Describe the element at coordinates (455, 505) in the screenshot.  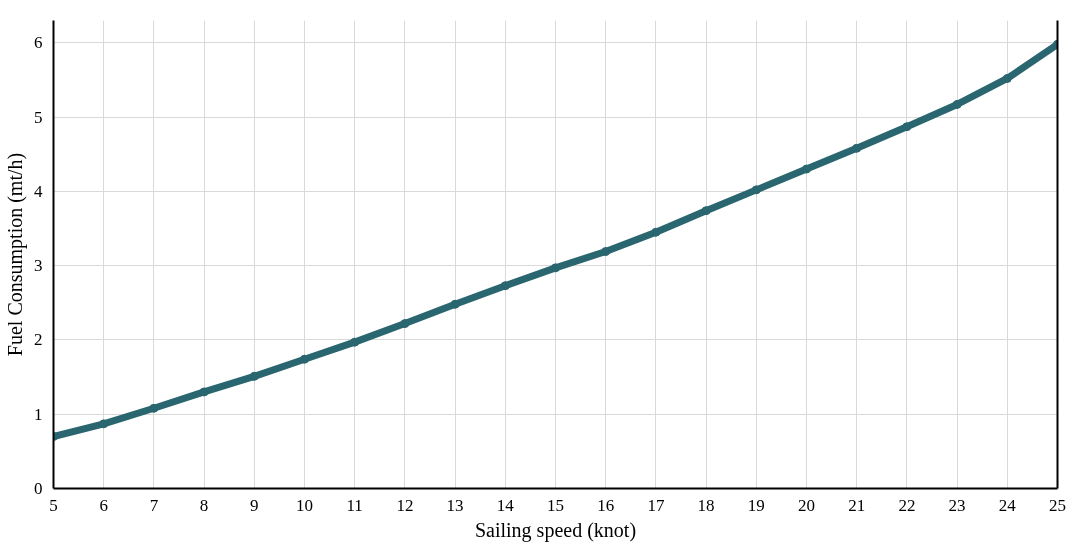
I see `x-tick-label: 13` at that location.